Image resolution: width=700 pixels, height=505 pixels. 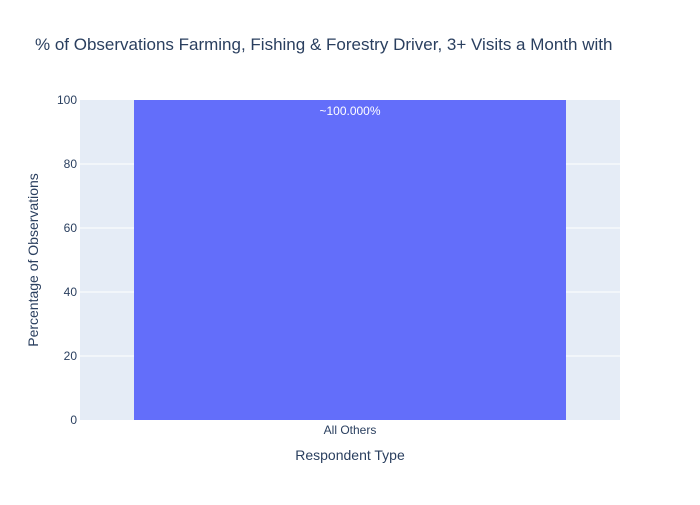 I want to click on y-axis-title: Percentage of Observations, so click(x=33, y=260).